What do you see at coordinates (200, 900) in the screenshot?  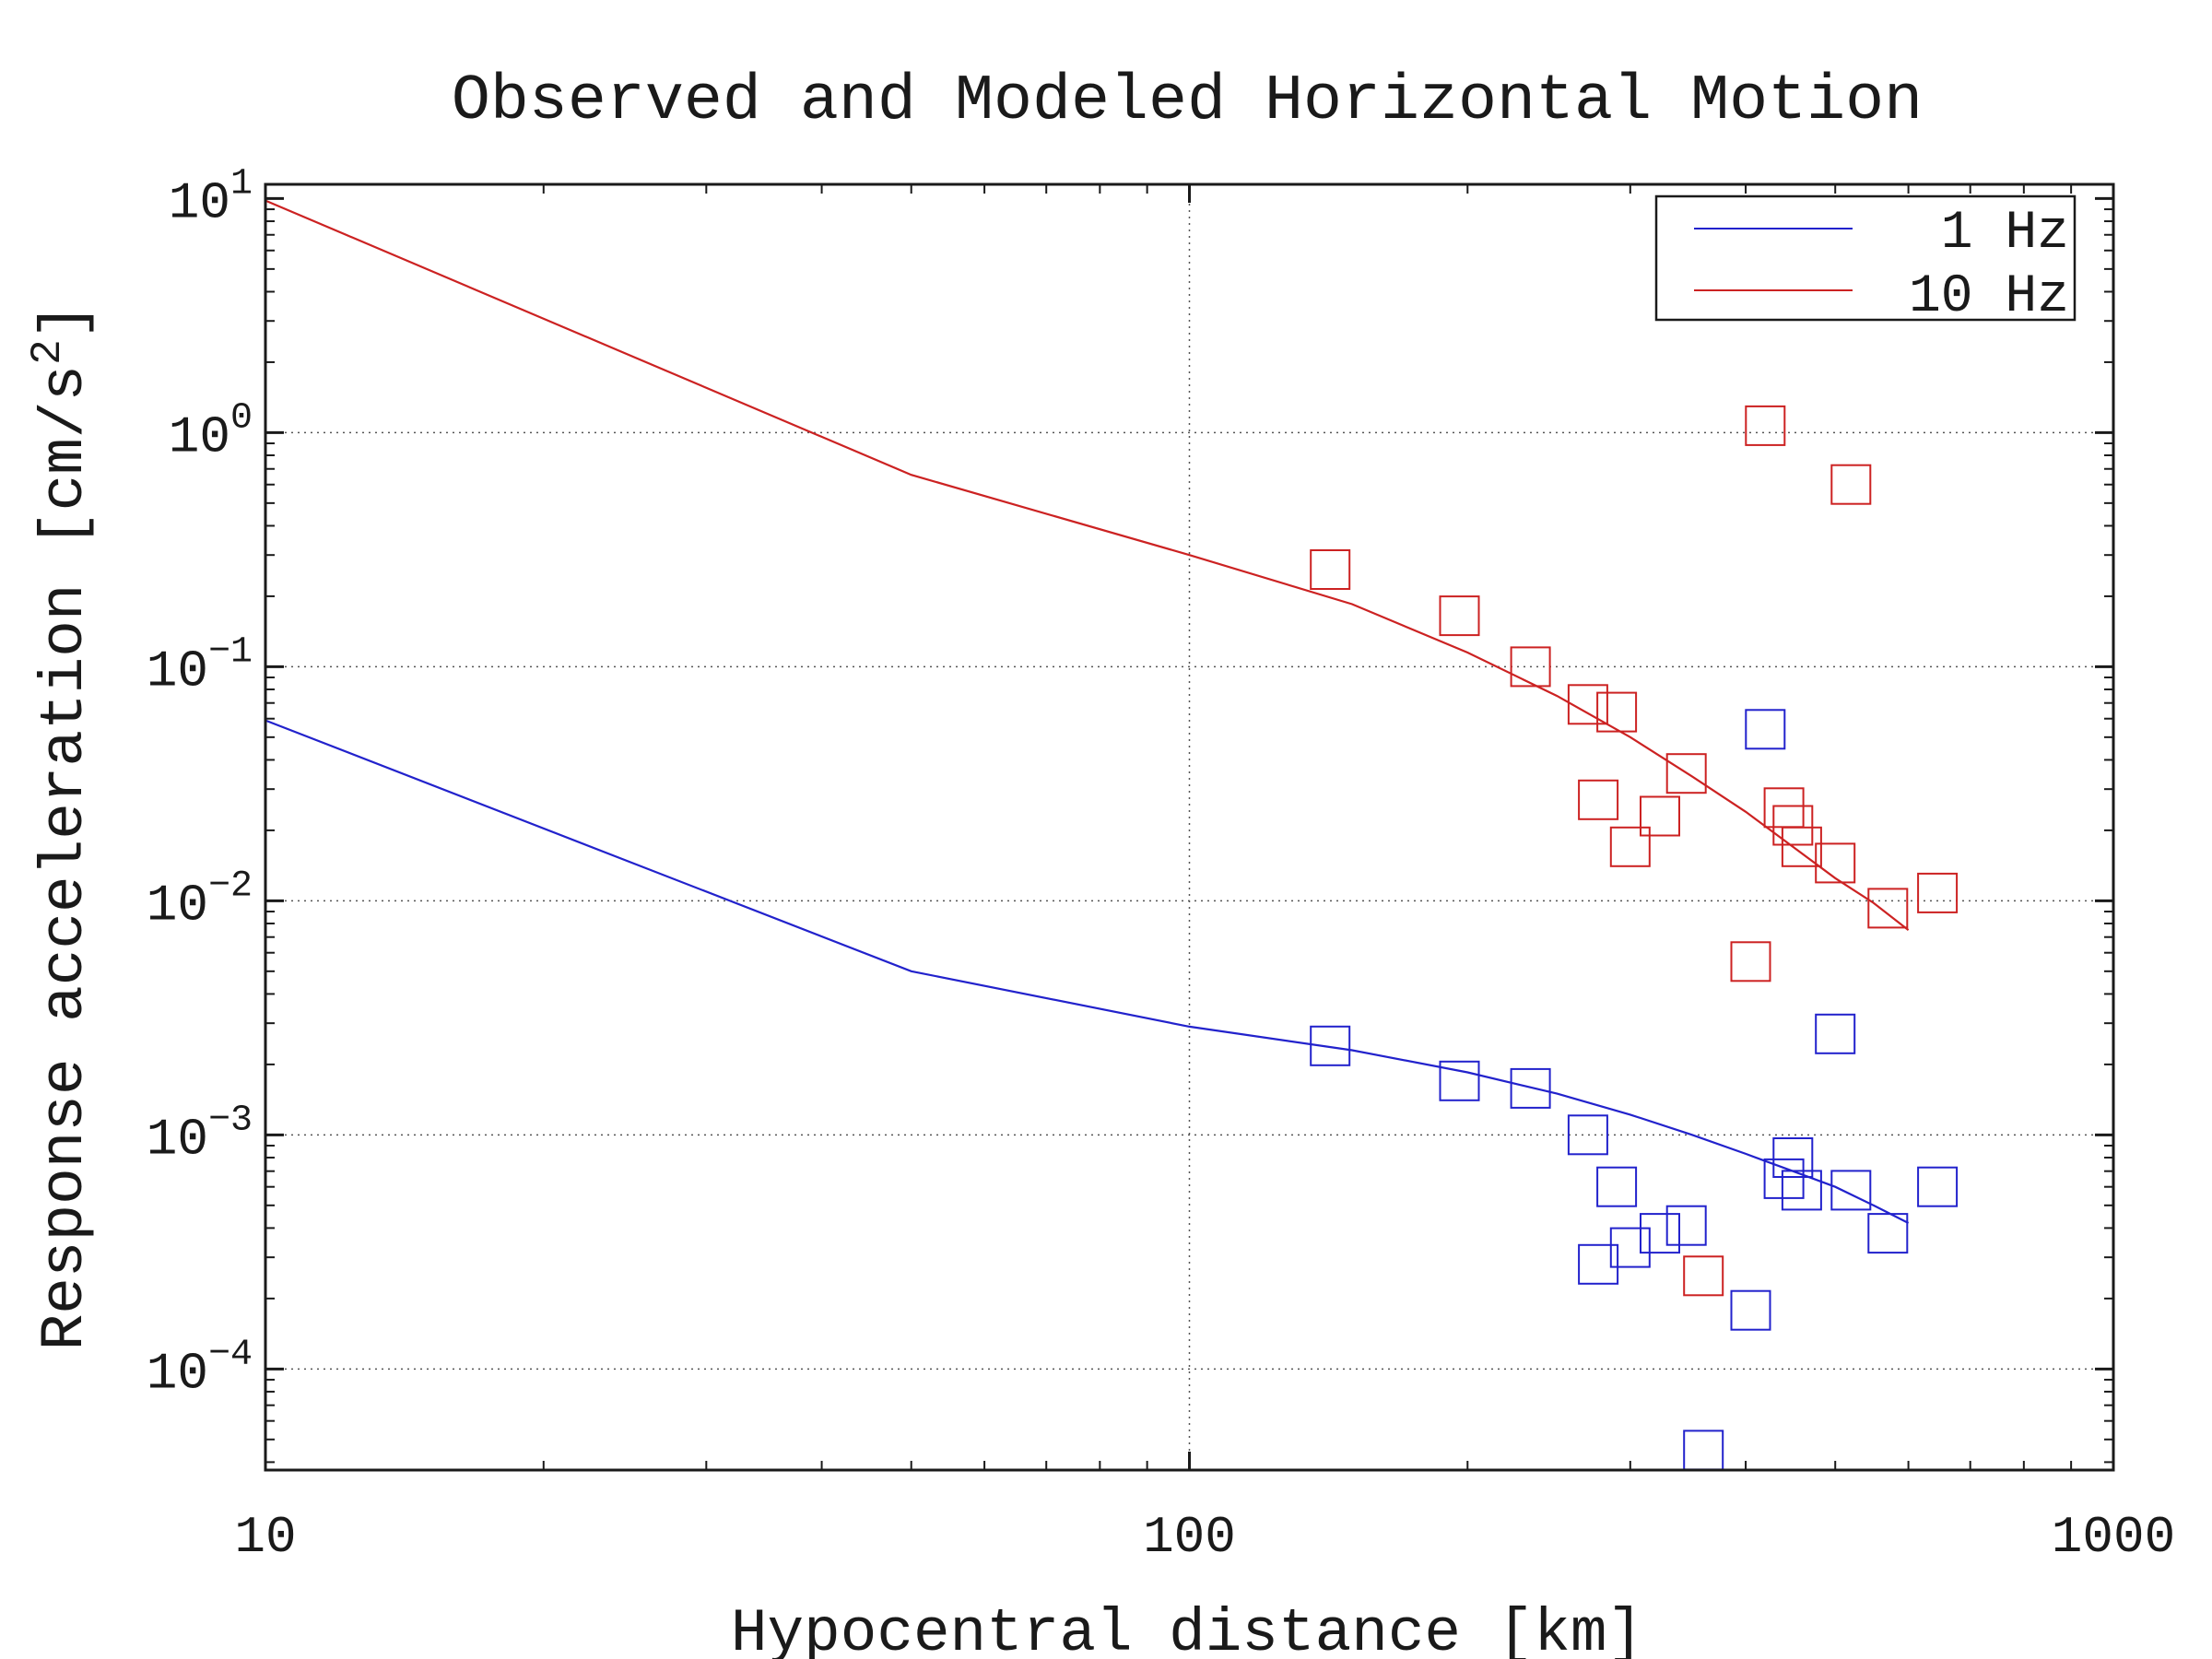 I see `y-tick-label: 10⁻²` at bounding box center [200, 900].